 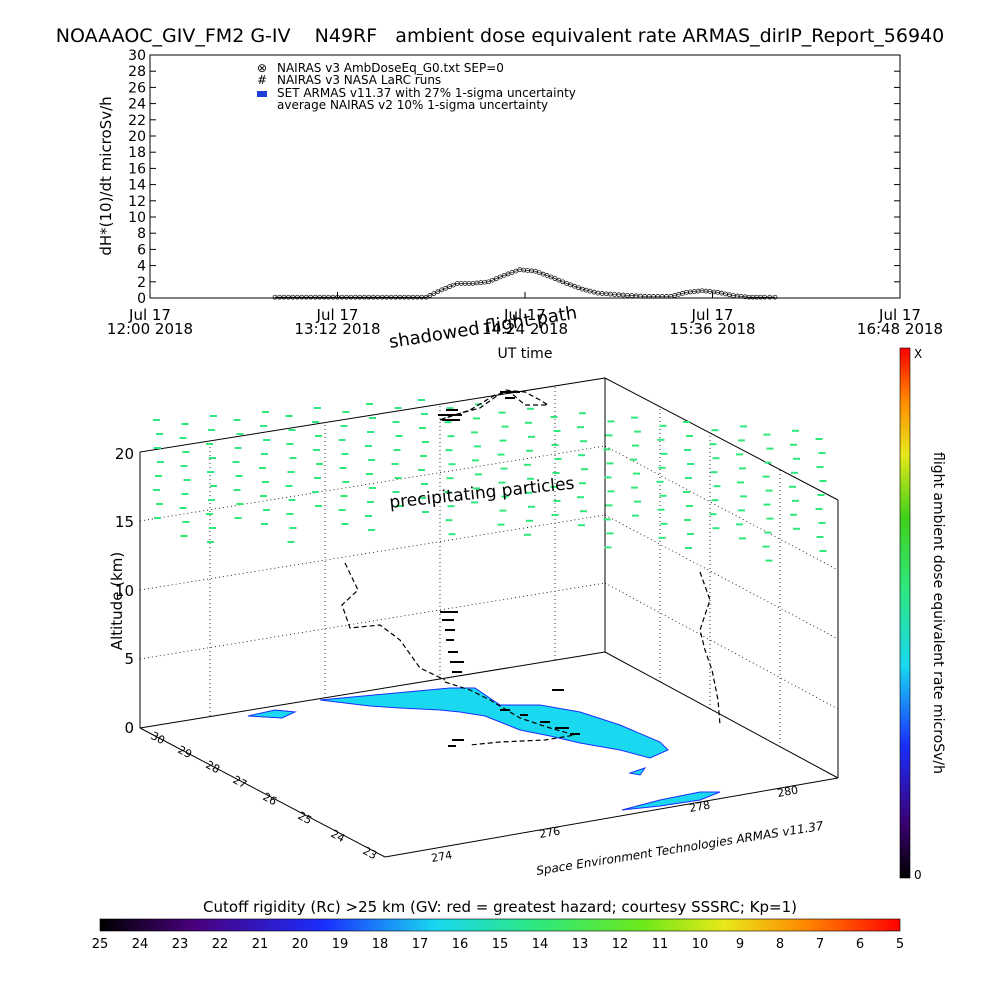 What do you see at coordinates (900, 944) in the screenshot?
I see `rigidity-tick-label: 5` at bounding box center [900, 944].